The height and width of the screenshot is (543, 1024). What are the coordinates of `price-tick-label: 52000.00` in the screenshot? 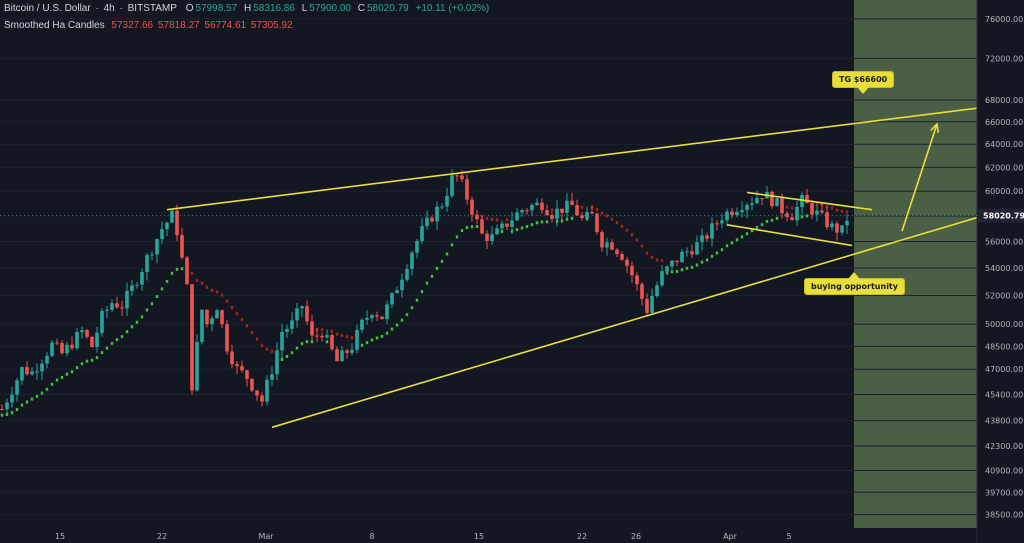 It's located at (1004, 296).